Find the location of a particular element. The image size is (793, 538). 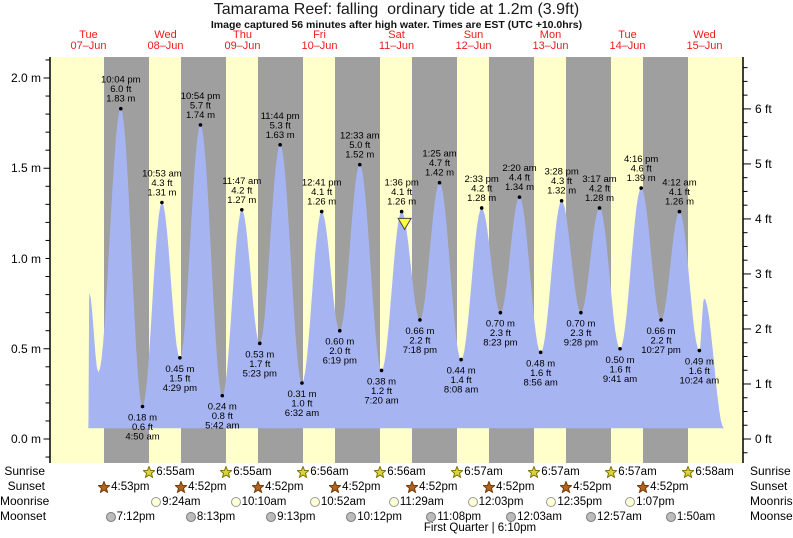

high-tide-annotation-line: 1.39 m is located at coordinates (641, 178).